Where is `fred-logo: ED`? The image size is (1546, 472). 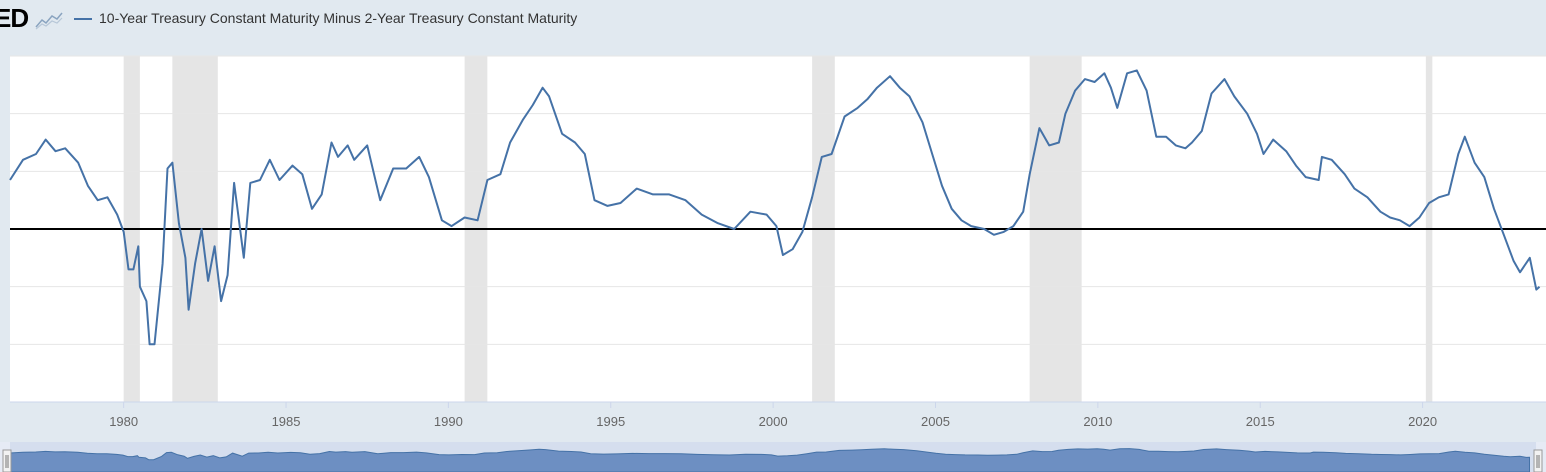
fred-logo: ED is located at coordinates (14, 18).